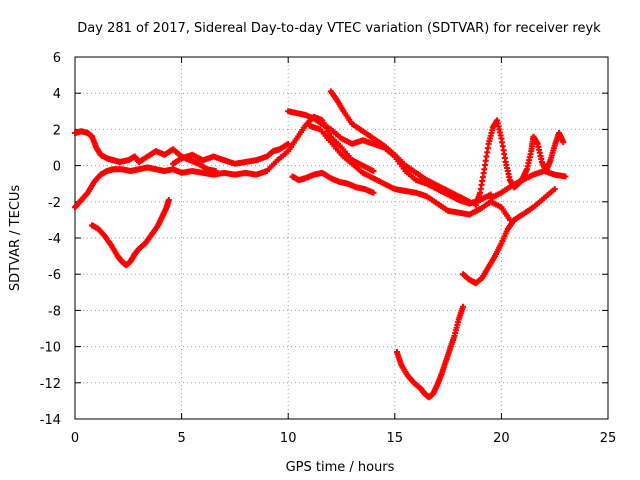 The height and width of the screenshot is (480, 640). I want to click on y-tick-label: 0, so click(57, 167).